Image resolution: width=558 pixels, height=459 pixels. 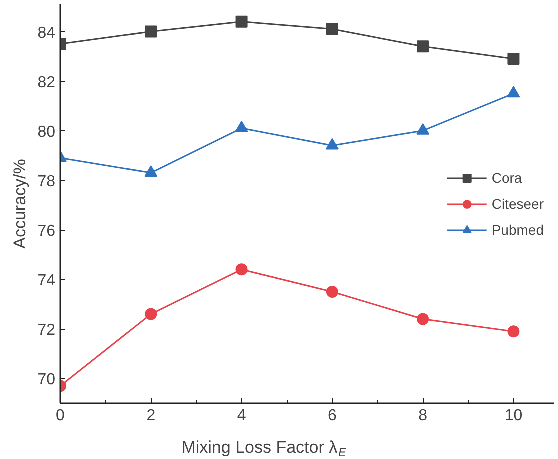 What do you see at coordinates (332, 416) in the screenshot?
I see `x-tick-label: 6` at bounding box center [332, 416].